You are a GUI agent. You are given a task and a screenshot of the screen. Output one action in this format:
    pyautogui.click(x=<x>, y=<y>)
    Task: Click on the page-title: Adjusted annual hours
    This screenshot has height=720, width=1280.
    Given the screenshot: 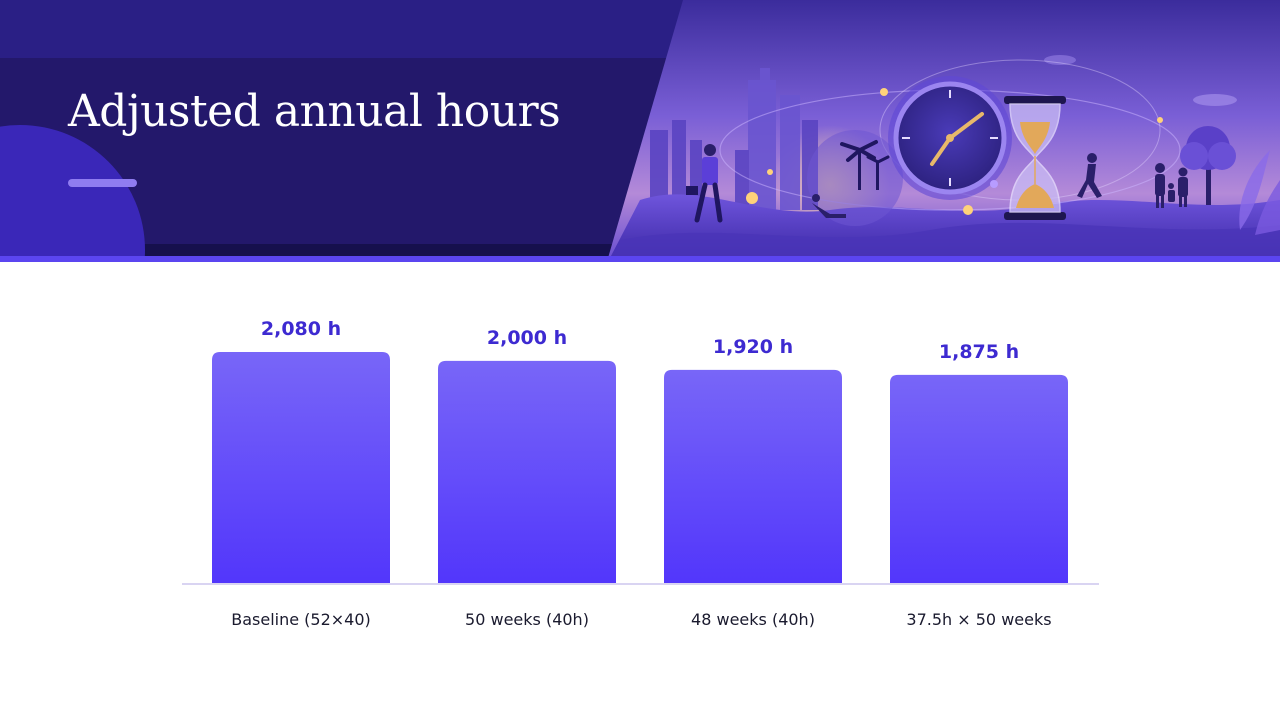 What is the action you would take?
    pyautogui.click(x=314, y=111)
    